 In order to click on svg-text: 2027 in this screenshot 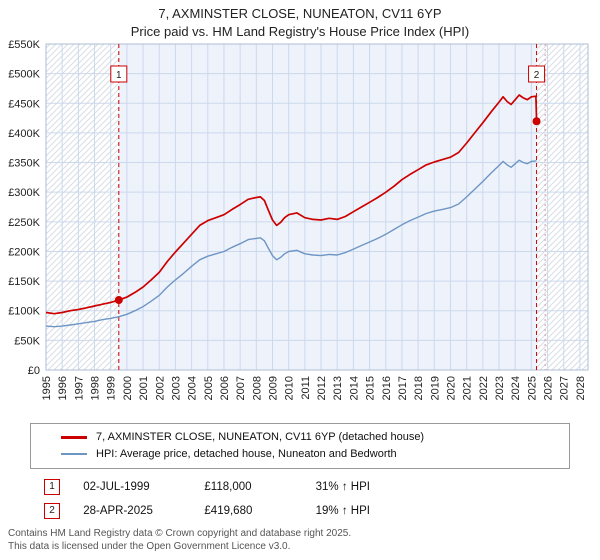, I will do `click(565, 388)`.